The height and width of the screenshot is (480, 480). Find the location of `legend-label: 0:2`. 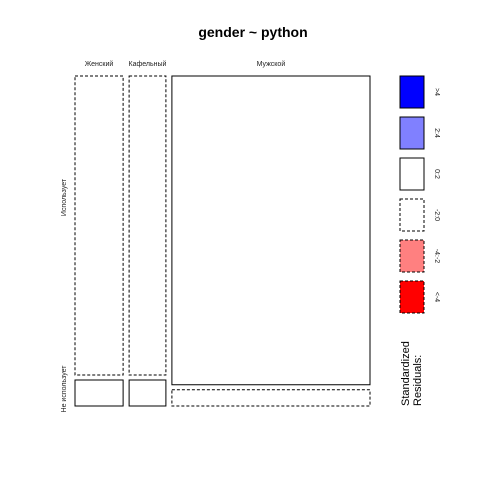

legend-label: 0:2 is located at coordinates (436, 174).